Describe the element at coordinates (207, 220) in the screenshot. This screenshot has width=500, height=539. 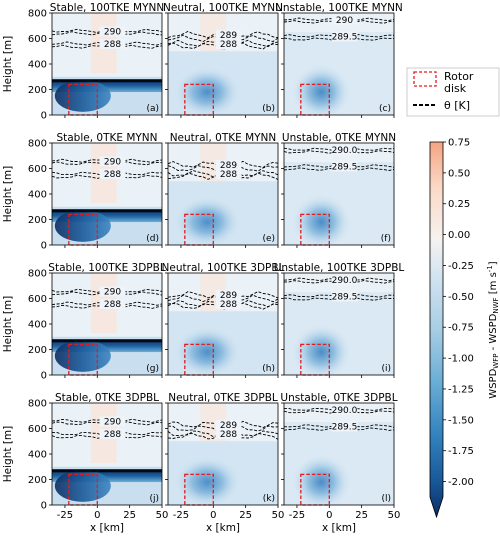
I see `panel-5-wake-core` at that location.